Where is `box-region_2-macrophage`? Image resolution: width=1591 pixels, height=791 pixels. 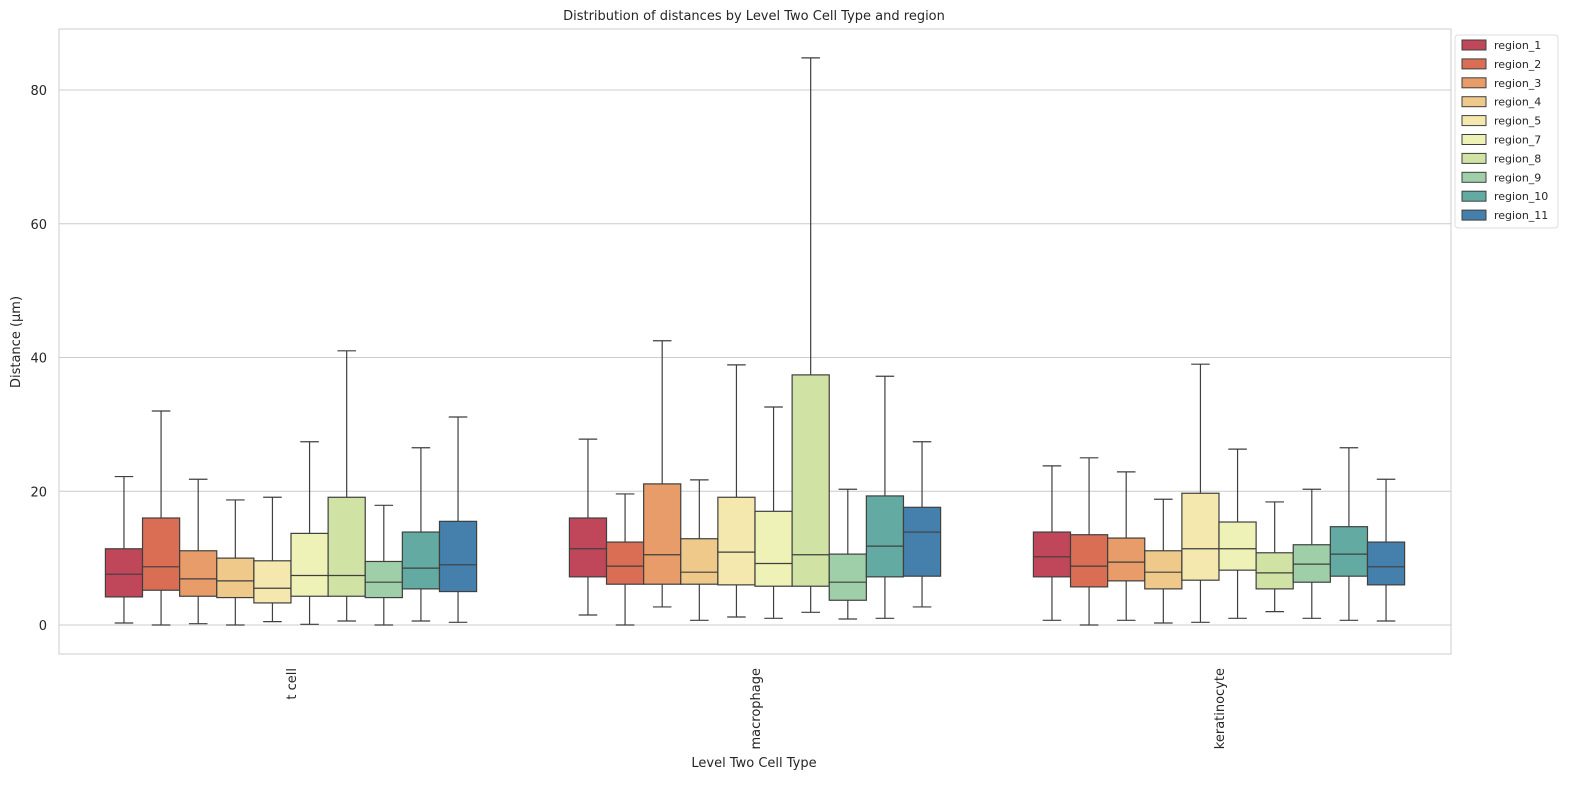 box-region_2-macrophage is located at coordinates (625, 559).